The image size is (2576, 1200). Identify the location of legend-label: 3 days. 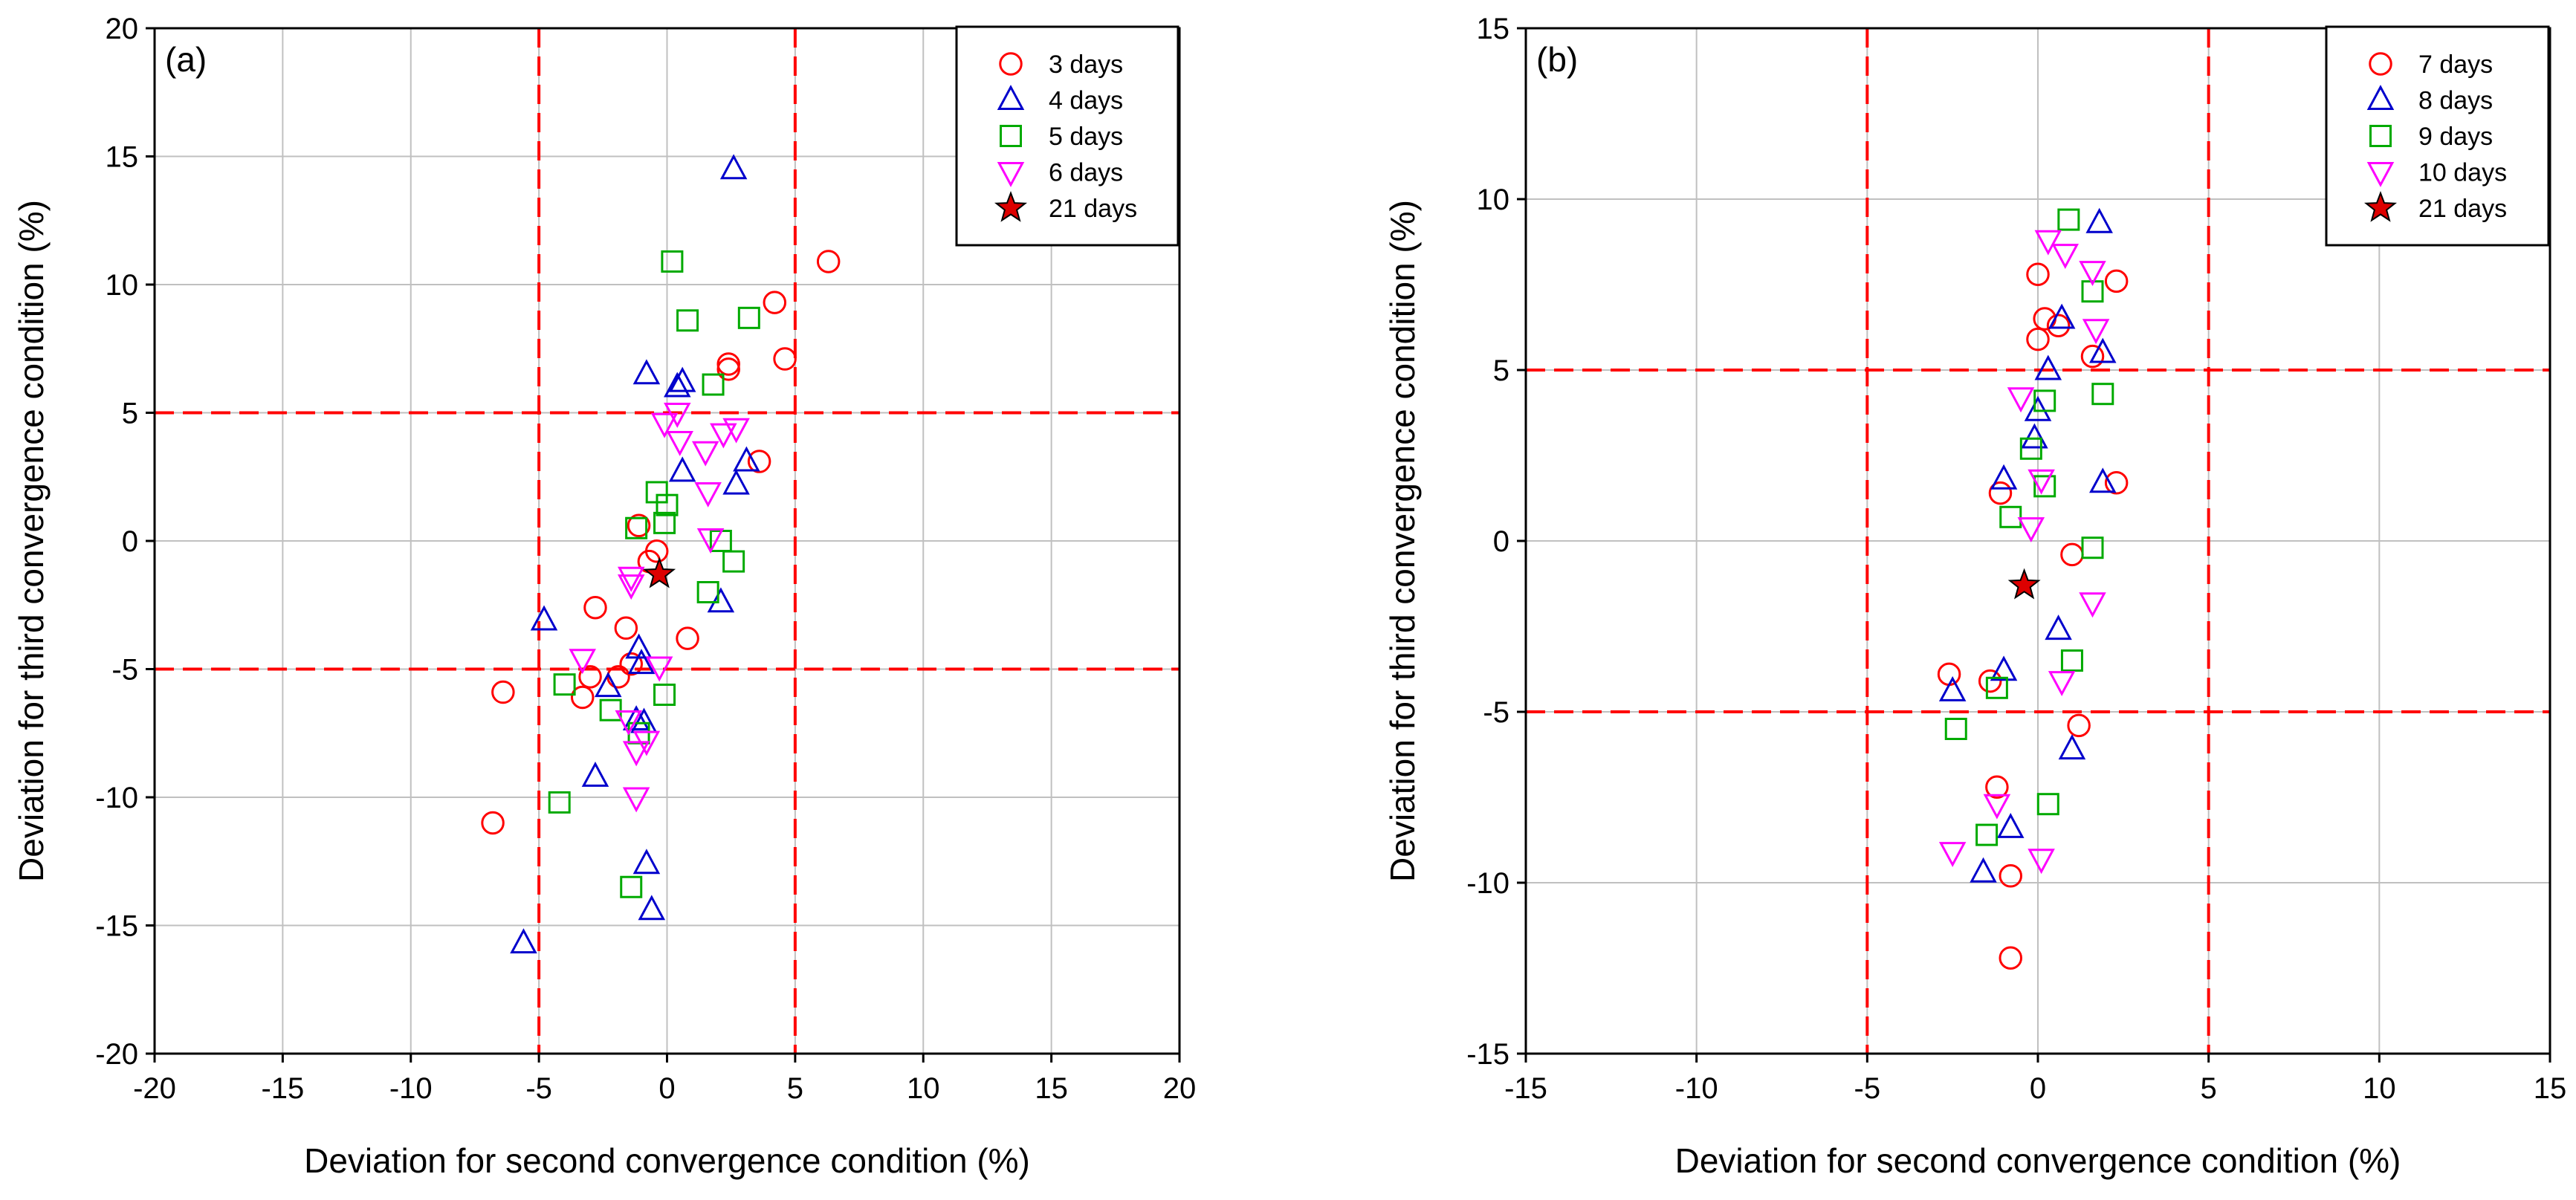
(1086, 65).